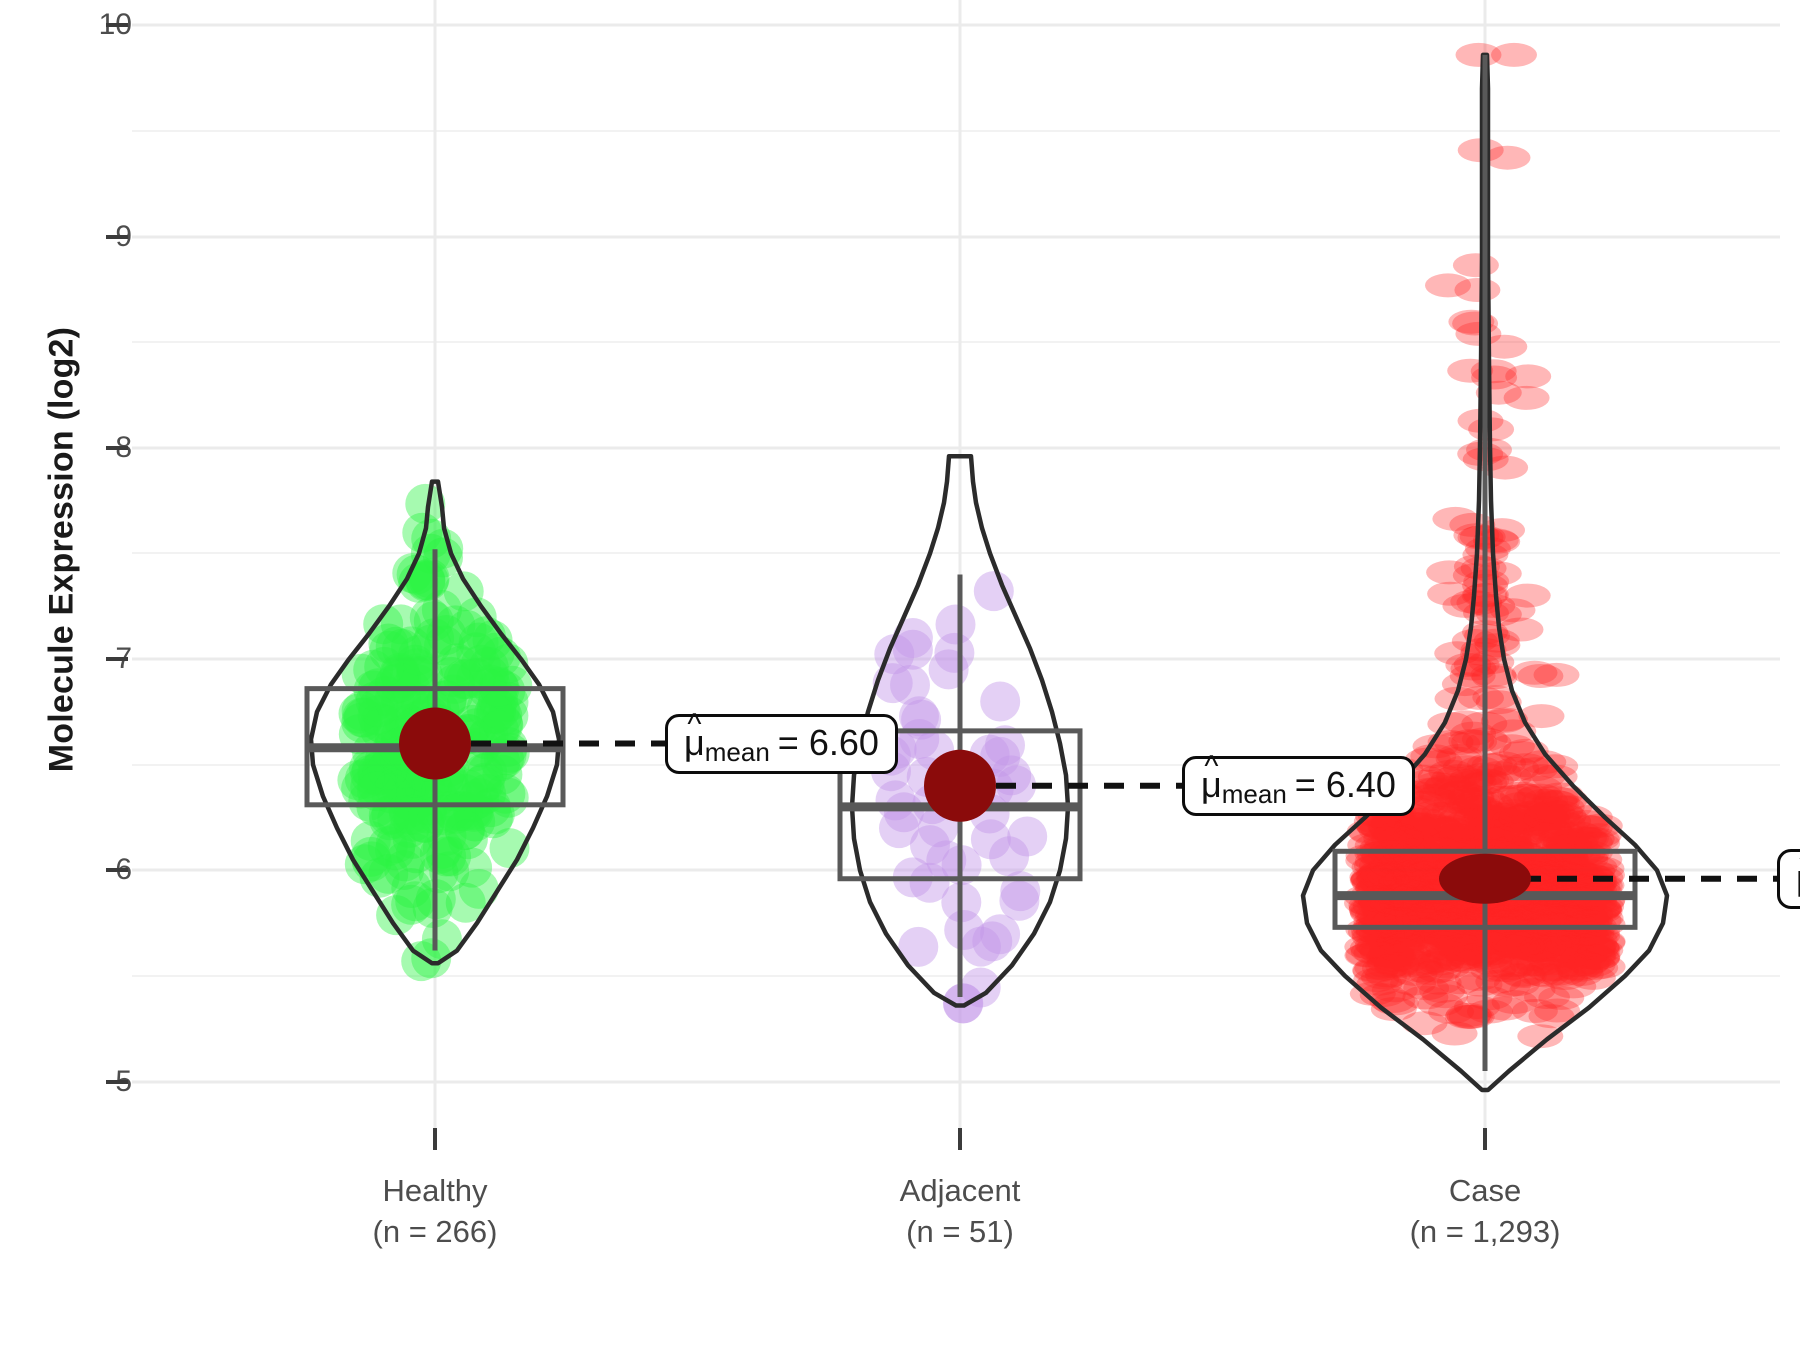 Image resolution: width=1800 pixels, height=1350 pixels. Describe the element at coordinates (1211, 766) in the screenshot. I see `hat-accent-icon: ^` at that location.